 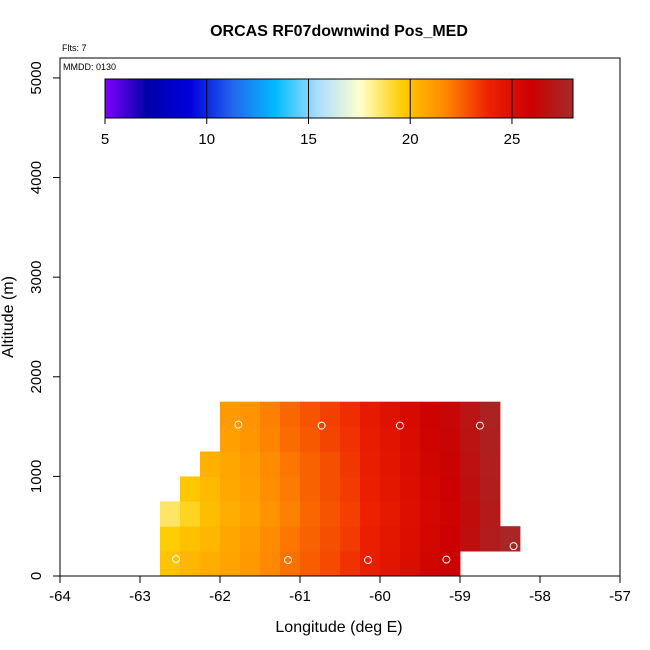 I want to click on y-tick-label: 4000, so click(x=36, y=177).